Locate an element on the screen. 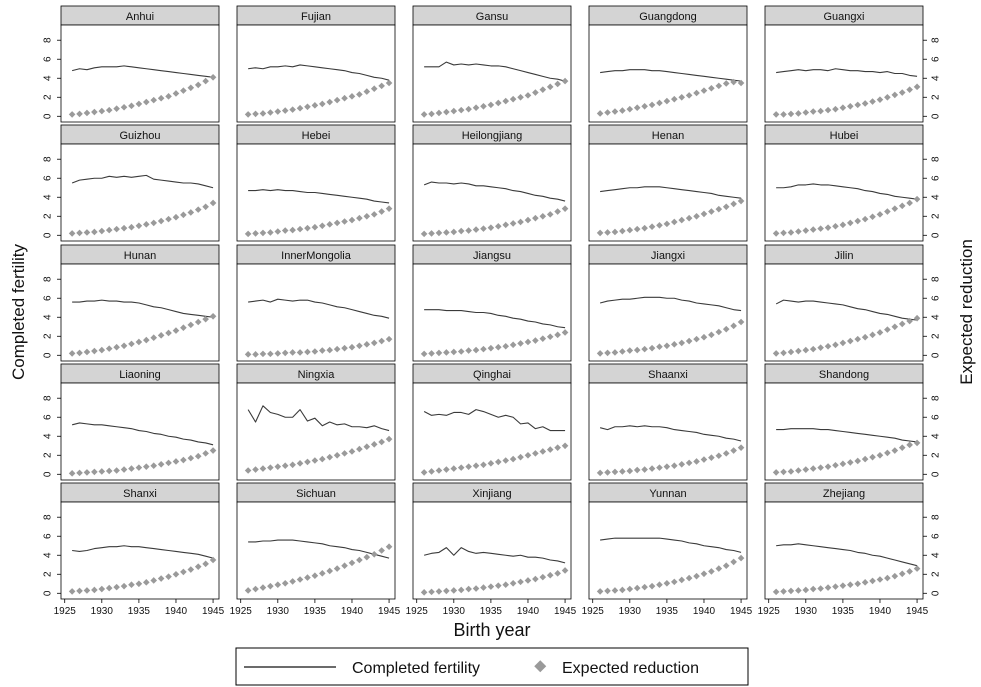 The image size is (981, 687). y-tick-label-right: 0 is located at coordinates (936, 355).